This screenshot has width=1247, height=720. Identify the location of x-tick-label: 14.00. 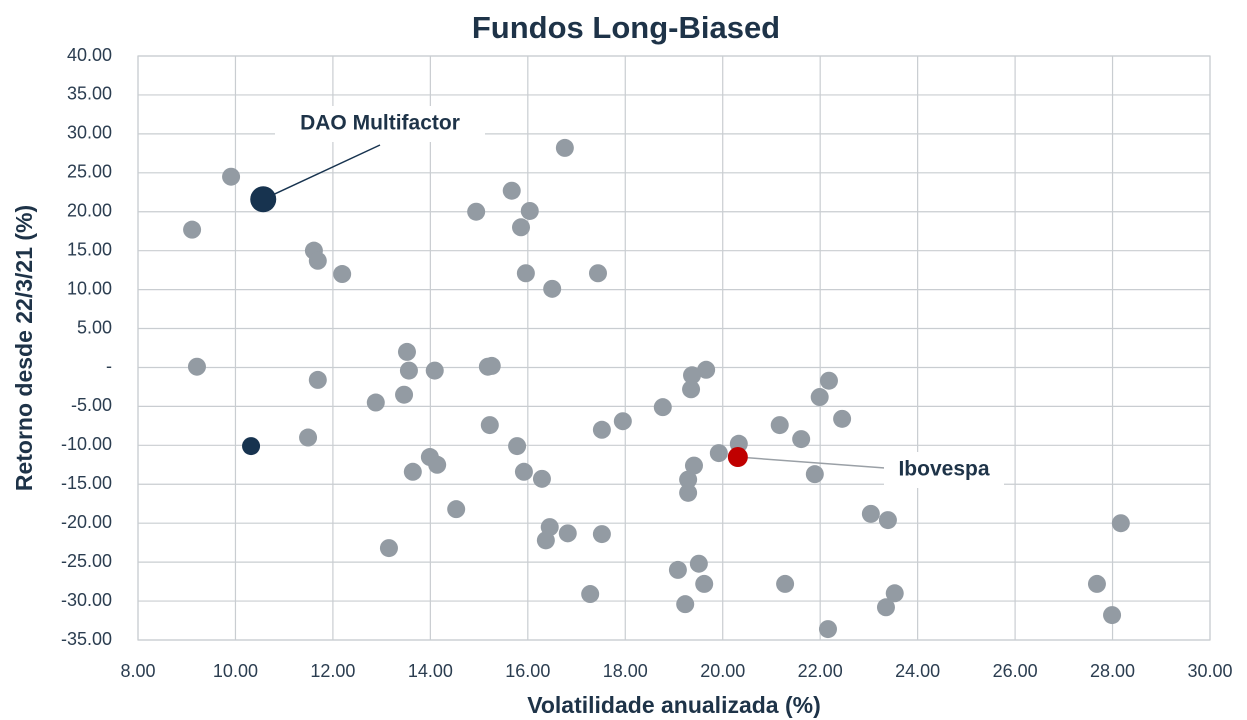
(430, 671).